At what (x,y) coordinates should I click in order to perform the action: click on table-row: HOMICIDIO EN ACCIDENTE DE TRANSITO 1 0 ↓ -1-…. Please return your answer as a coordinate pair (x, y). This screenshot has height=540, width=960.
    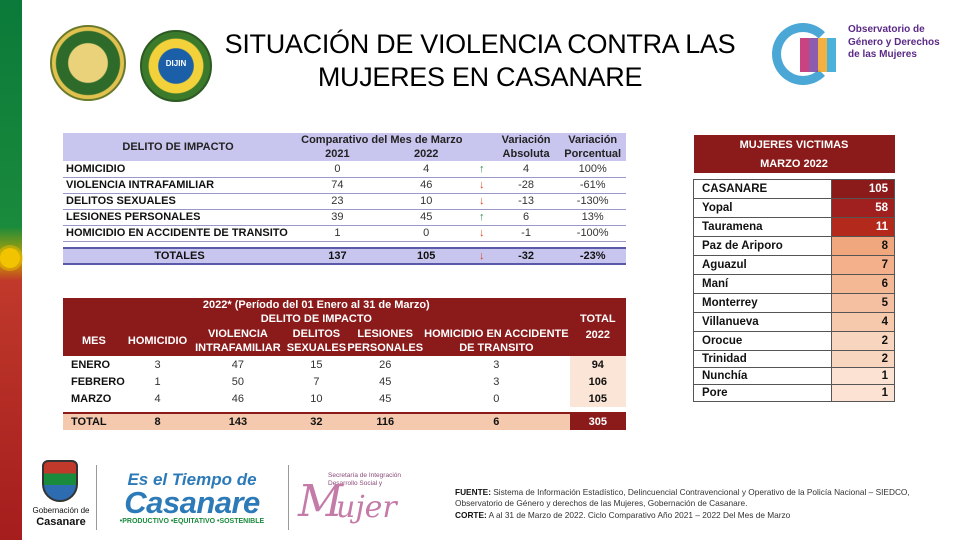
    Looking at the image, I should click on (344, 233).